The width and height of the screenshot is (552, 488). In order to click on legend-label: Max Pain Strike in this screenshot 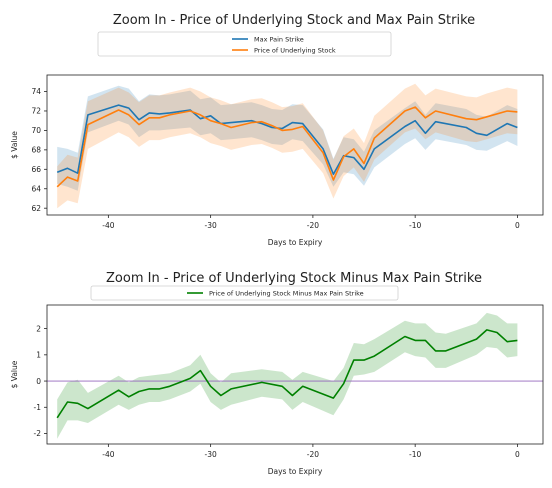, I will do `click(279, 39)`.